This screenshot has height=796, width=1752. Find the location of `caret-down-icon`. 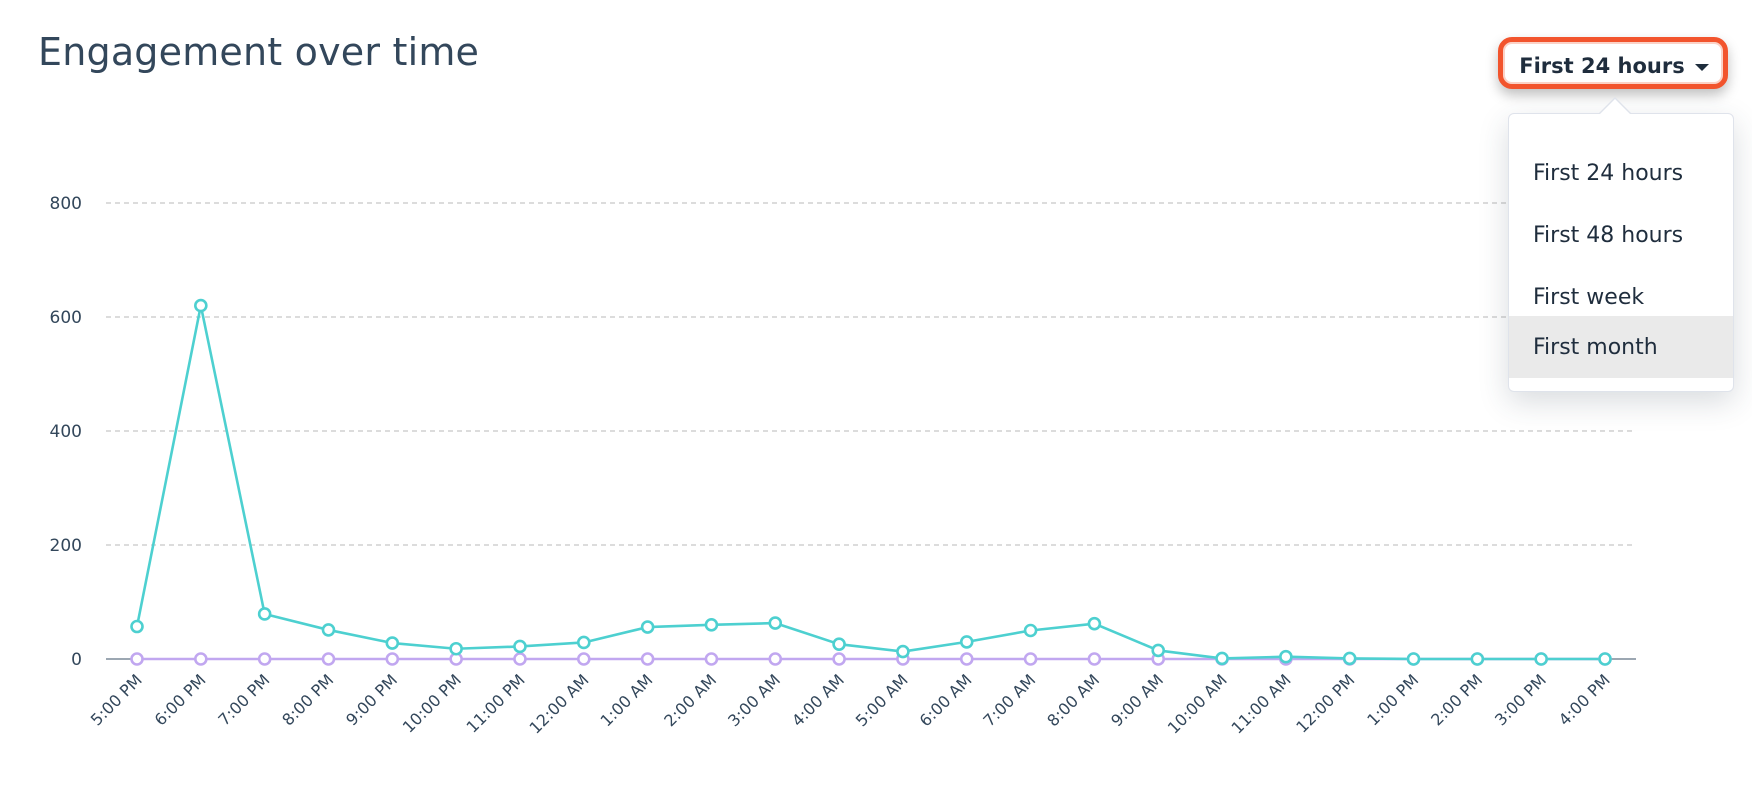

caret-down-icon is located at coordinates (1701, 67).